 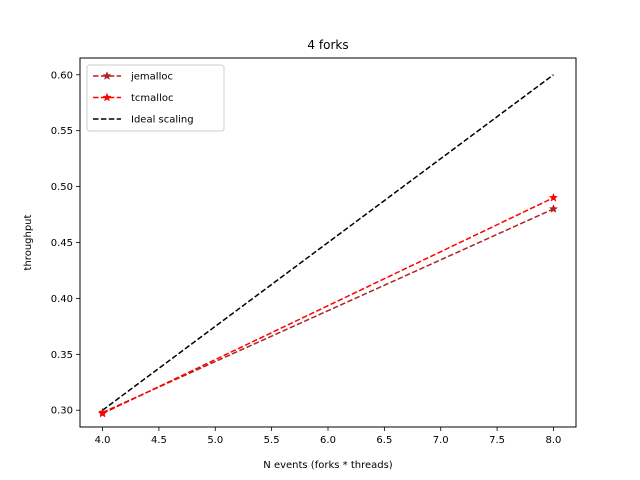 I want to click on y-tick-label: 0.30, so click(x=62, y=411).